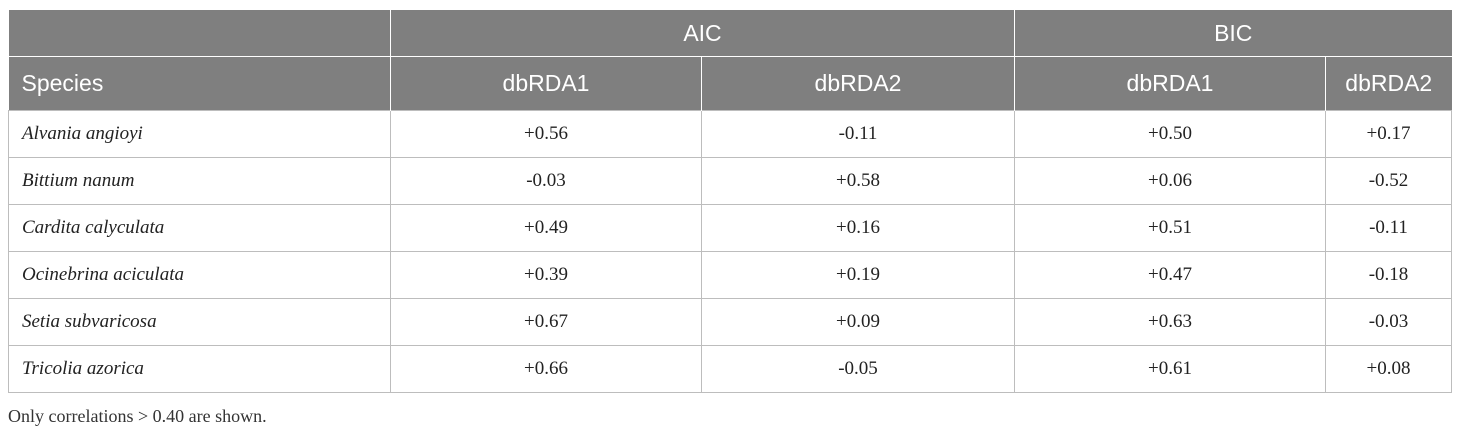 The height and width of the screenshot is (438, 1460). What do you see at coordinates (1233, 33) in the screenshot?
I see `header-group-bic: BIC` at bounding box center [1233, 33].